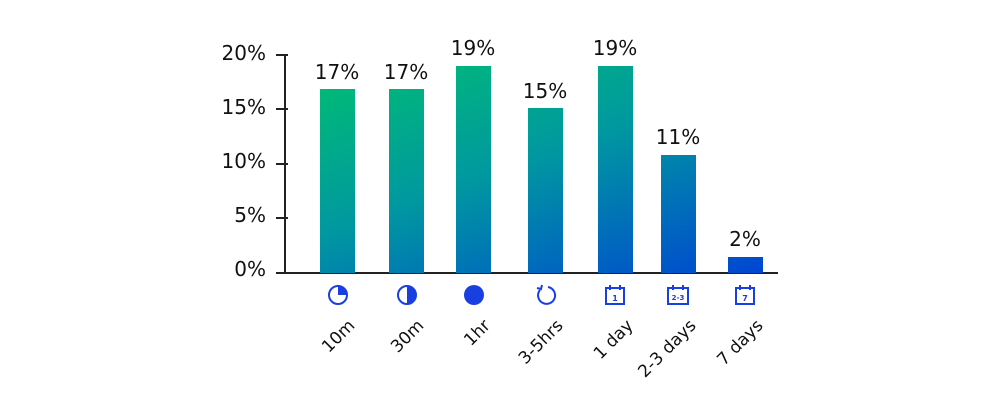  Describe the element at coordinates (678, 298) in the screenshot. I see `svg-text: 2-3` at that location.